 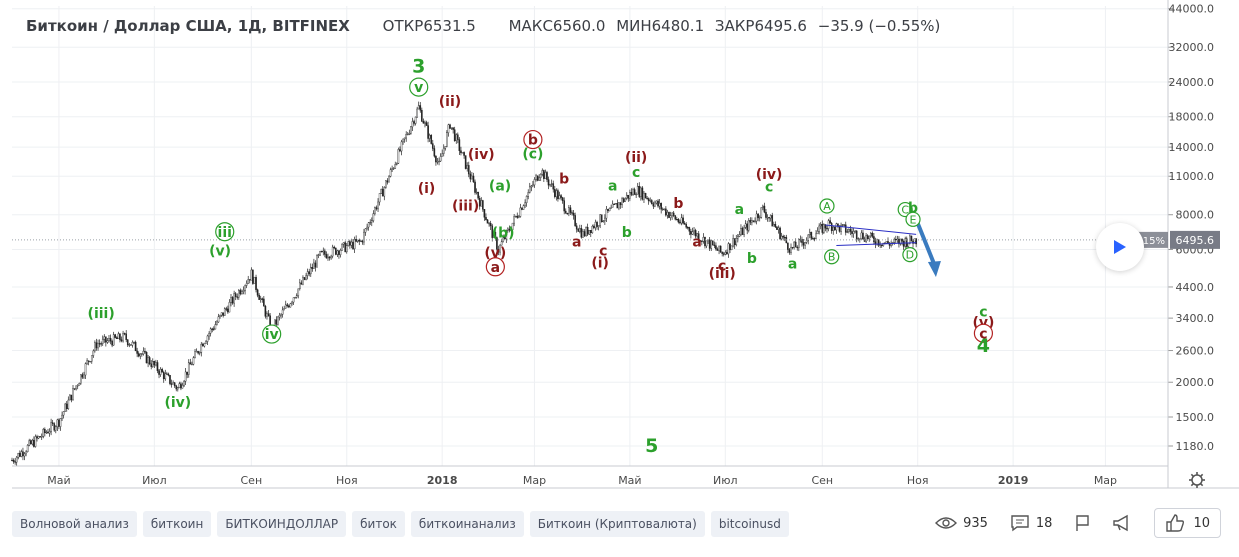 What do you see at coordinates (74, 524) in the screenshot?
I see `tag-item: Волновой анализ` at bounding box center [74, 524].